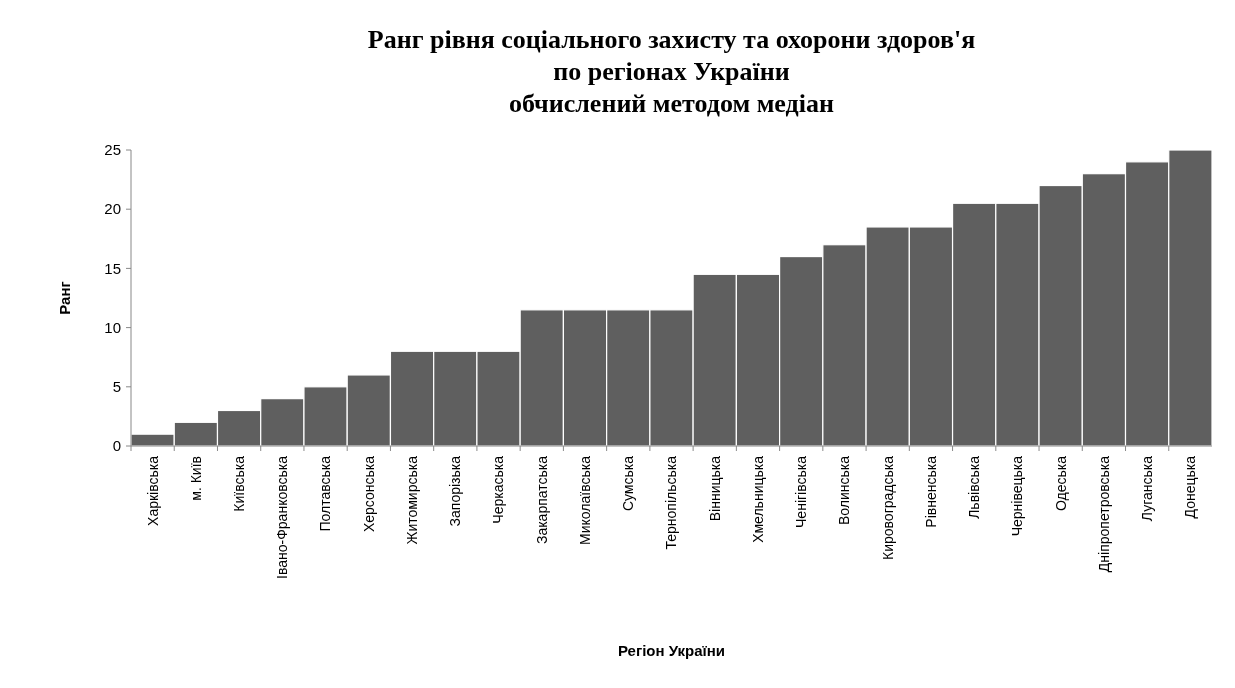 The image size is (1235, 688). Describe the element at coordinates (844, 490) in the screenshot. I see `x-tick-label: Волинська` at that location.